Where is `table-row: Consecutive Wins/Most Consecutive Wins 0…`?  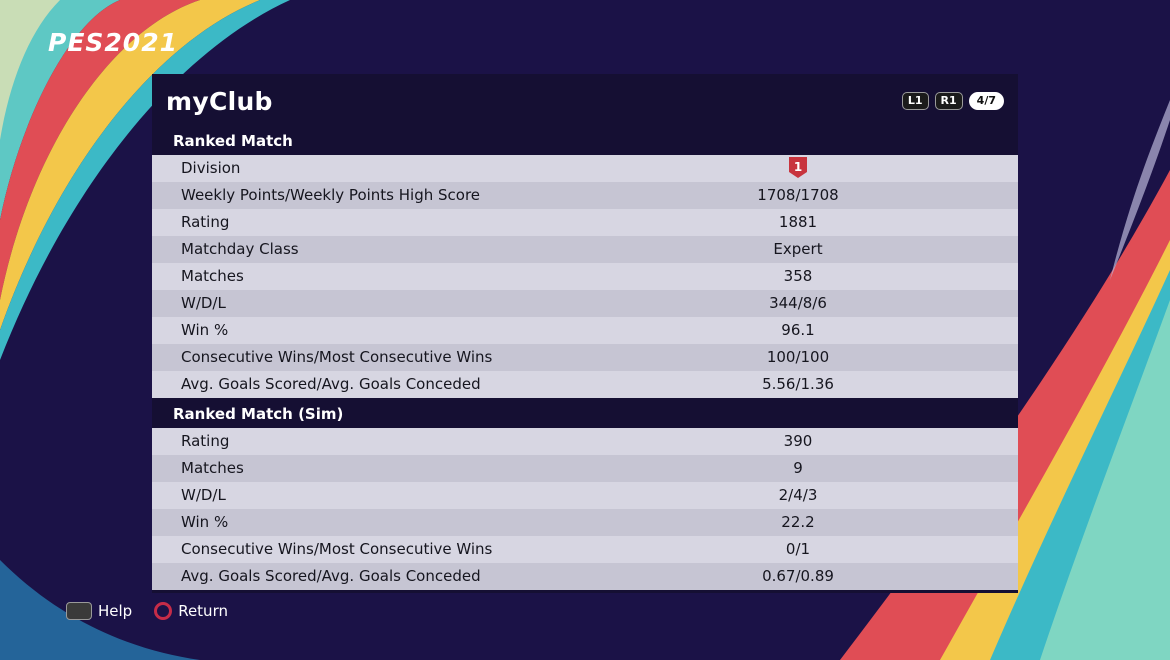 table-row: Consecutive Wins/Most Consecutive Wins 0… is located at coordinates (585, 549).